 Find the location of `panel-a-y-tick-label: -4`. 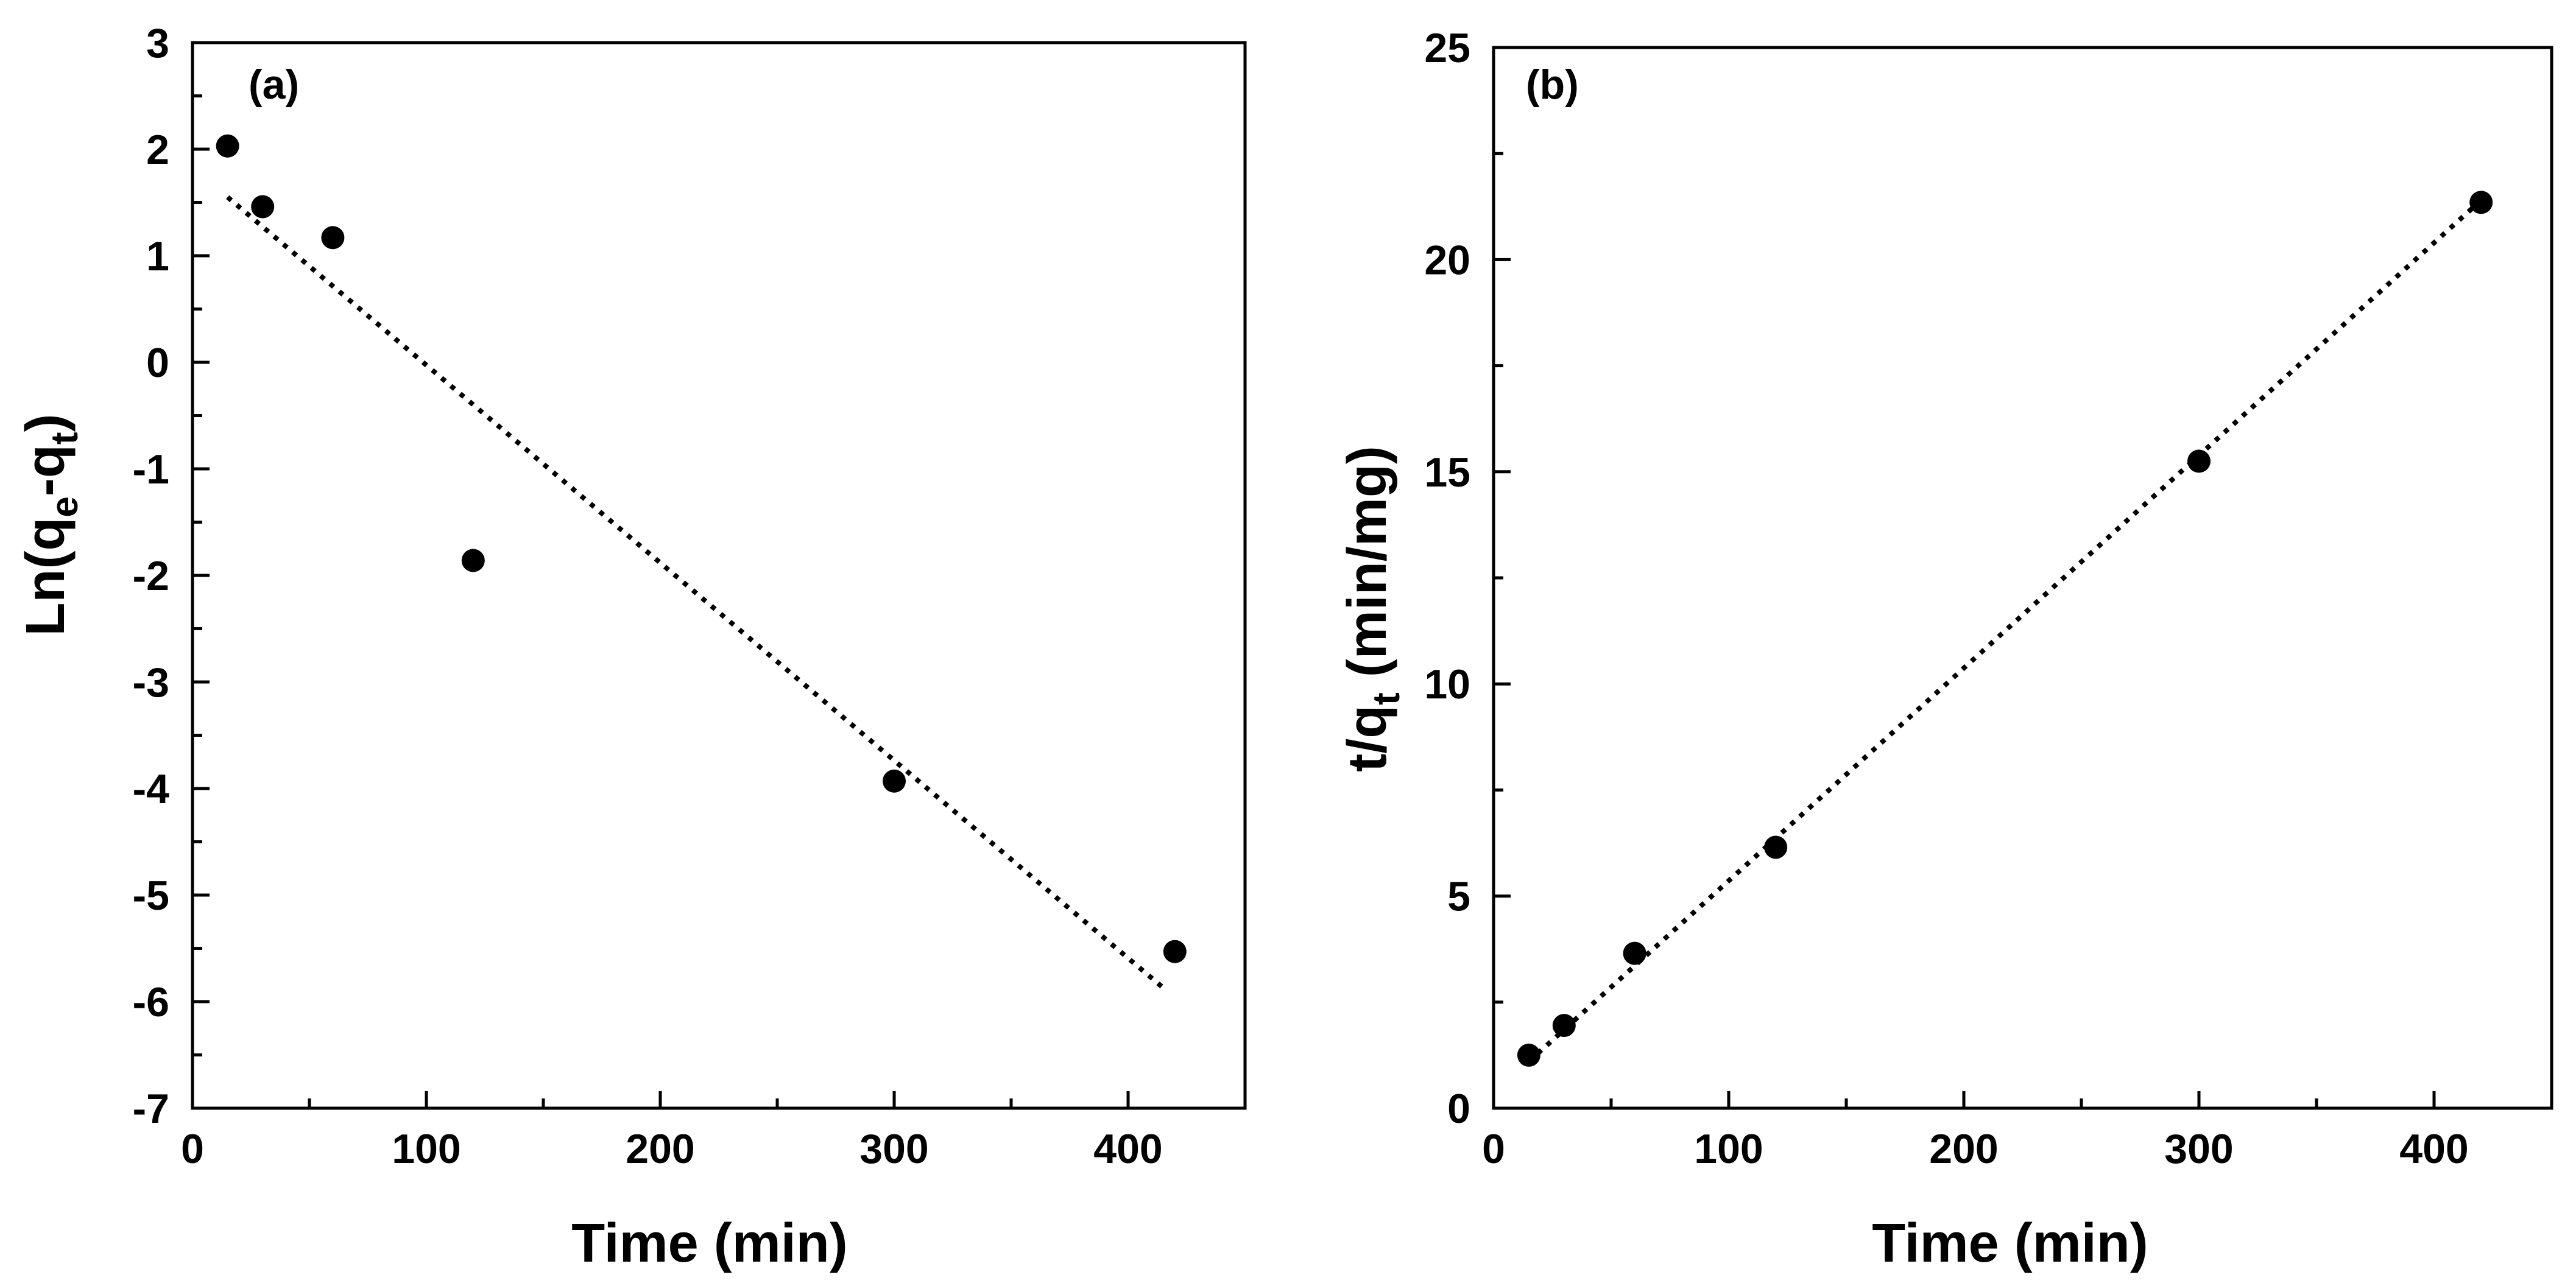

panel-a-y-tick-label: -4 is located at coordinates (151, 789).